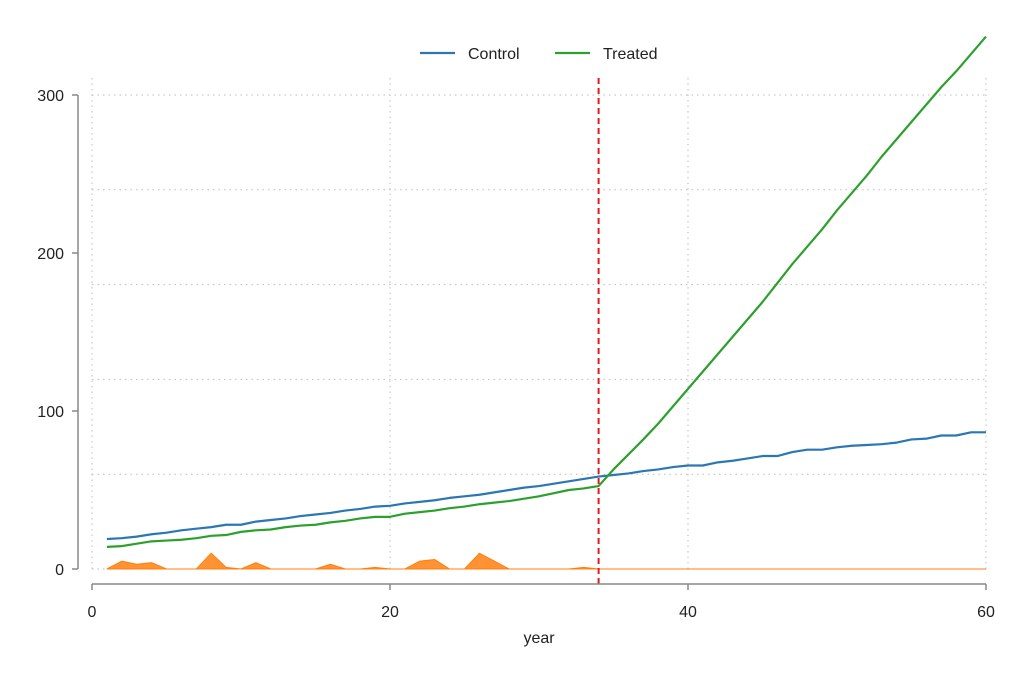 This screenshot has width=1026, height=684. I want to click on y-tick-label: 200, so click(50, 254).